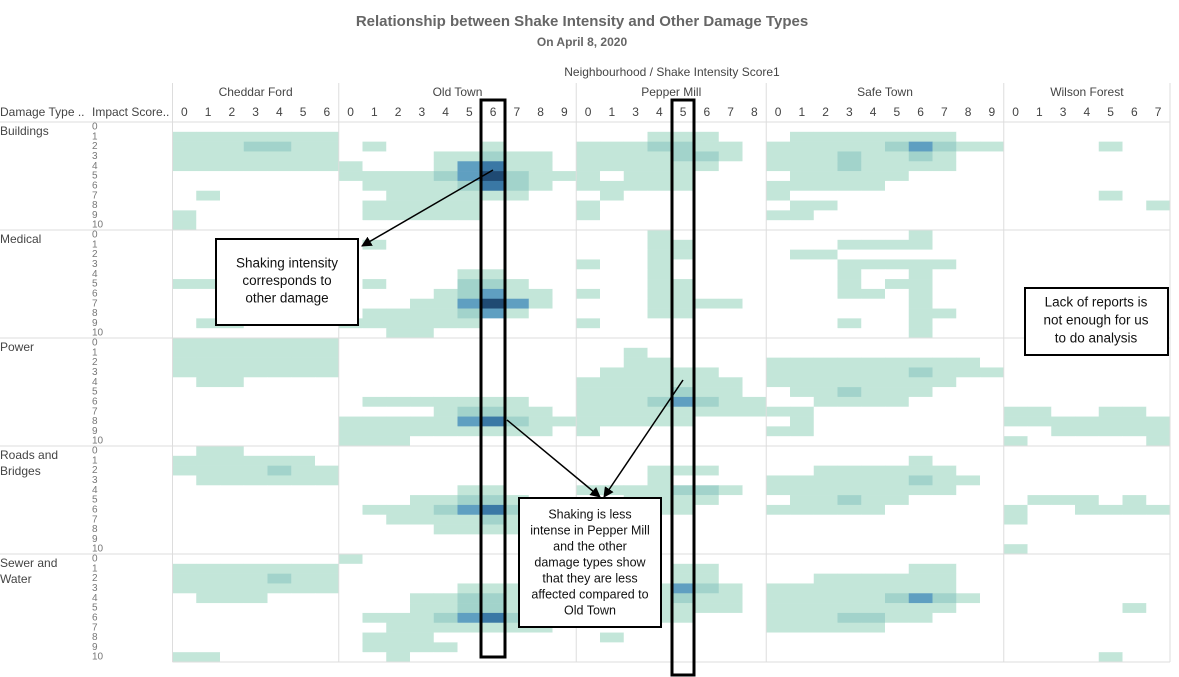  I want to click on impact-tick-label: 1, so click(95, 352).